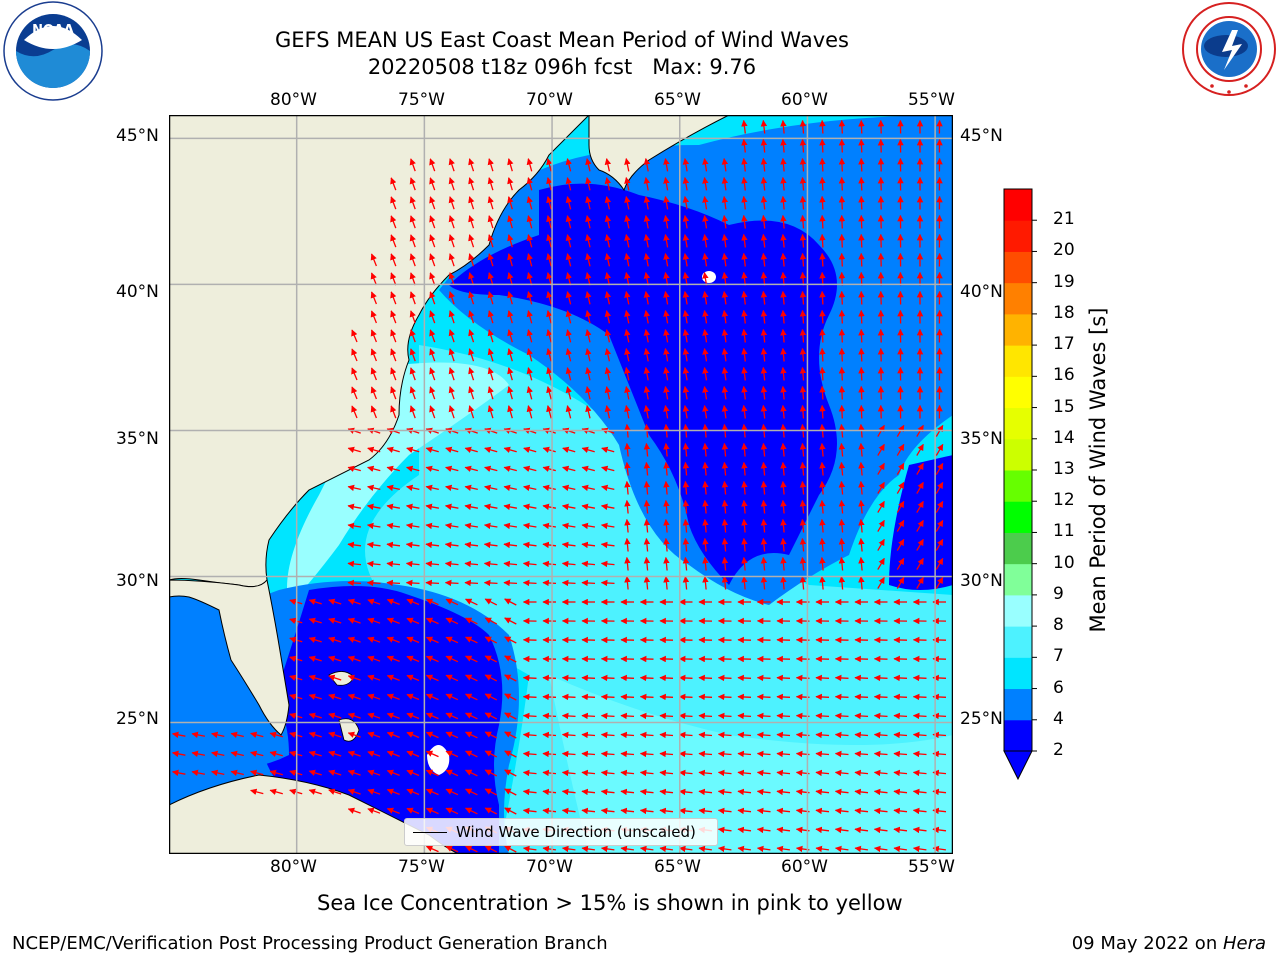 This screenshot has width=1280, height=960. Describe the element at coordinates (137, 719) in the screenshot. I see `lat-tick-left-25n: 25°N` at that location.